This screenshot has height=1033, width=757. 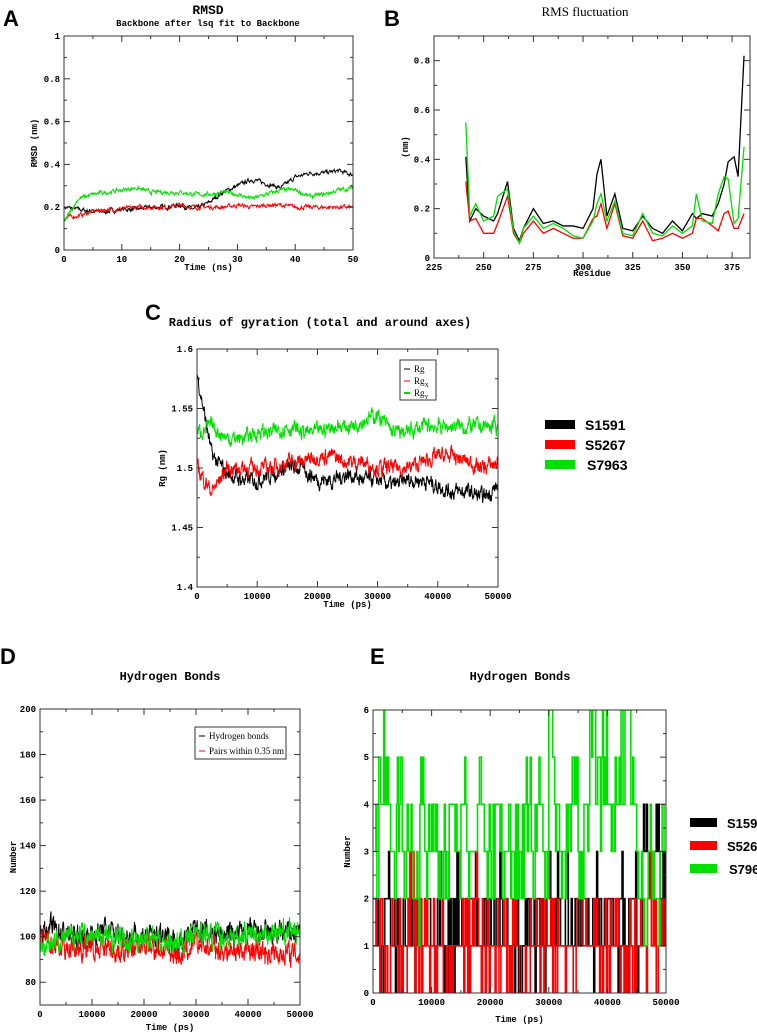 What do you see at coordinates (533, 268) in the screenshot?
I see `x-tick-label: 275` at bounding box center [533, 268].